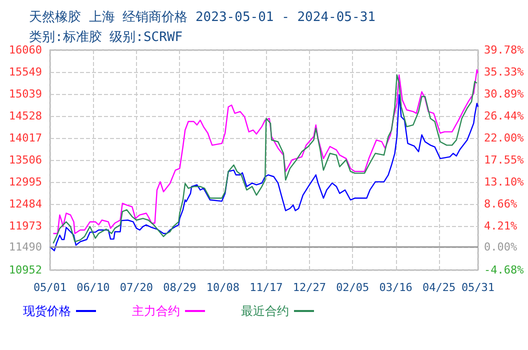  What do you see at coordinates (504, 270) in the screenshot?
I see `y2-tick-label: -4.68%` at bounding box center [504, 270].